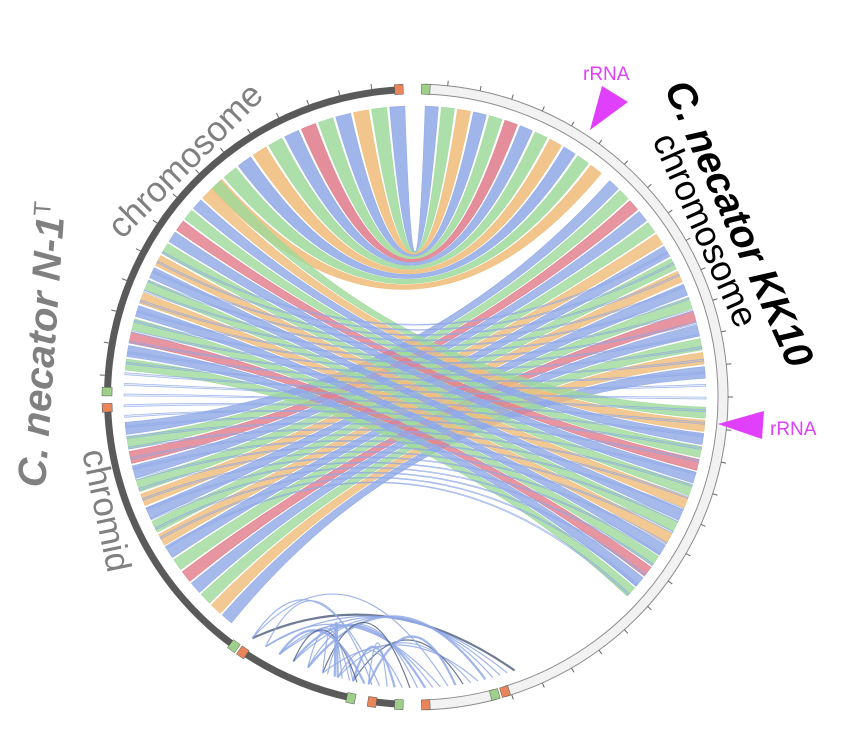  Describe the element at coordinates (385, 703) in the screenshot. I see `ring-left-small-replicon` at that location.